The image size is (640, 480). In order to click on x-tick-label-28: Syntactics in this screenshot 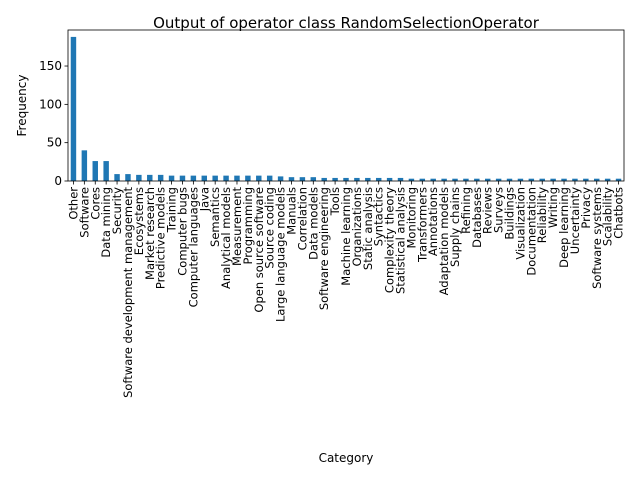, I will do `click(379, 216)`.